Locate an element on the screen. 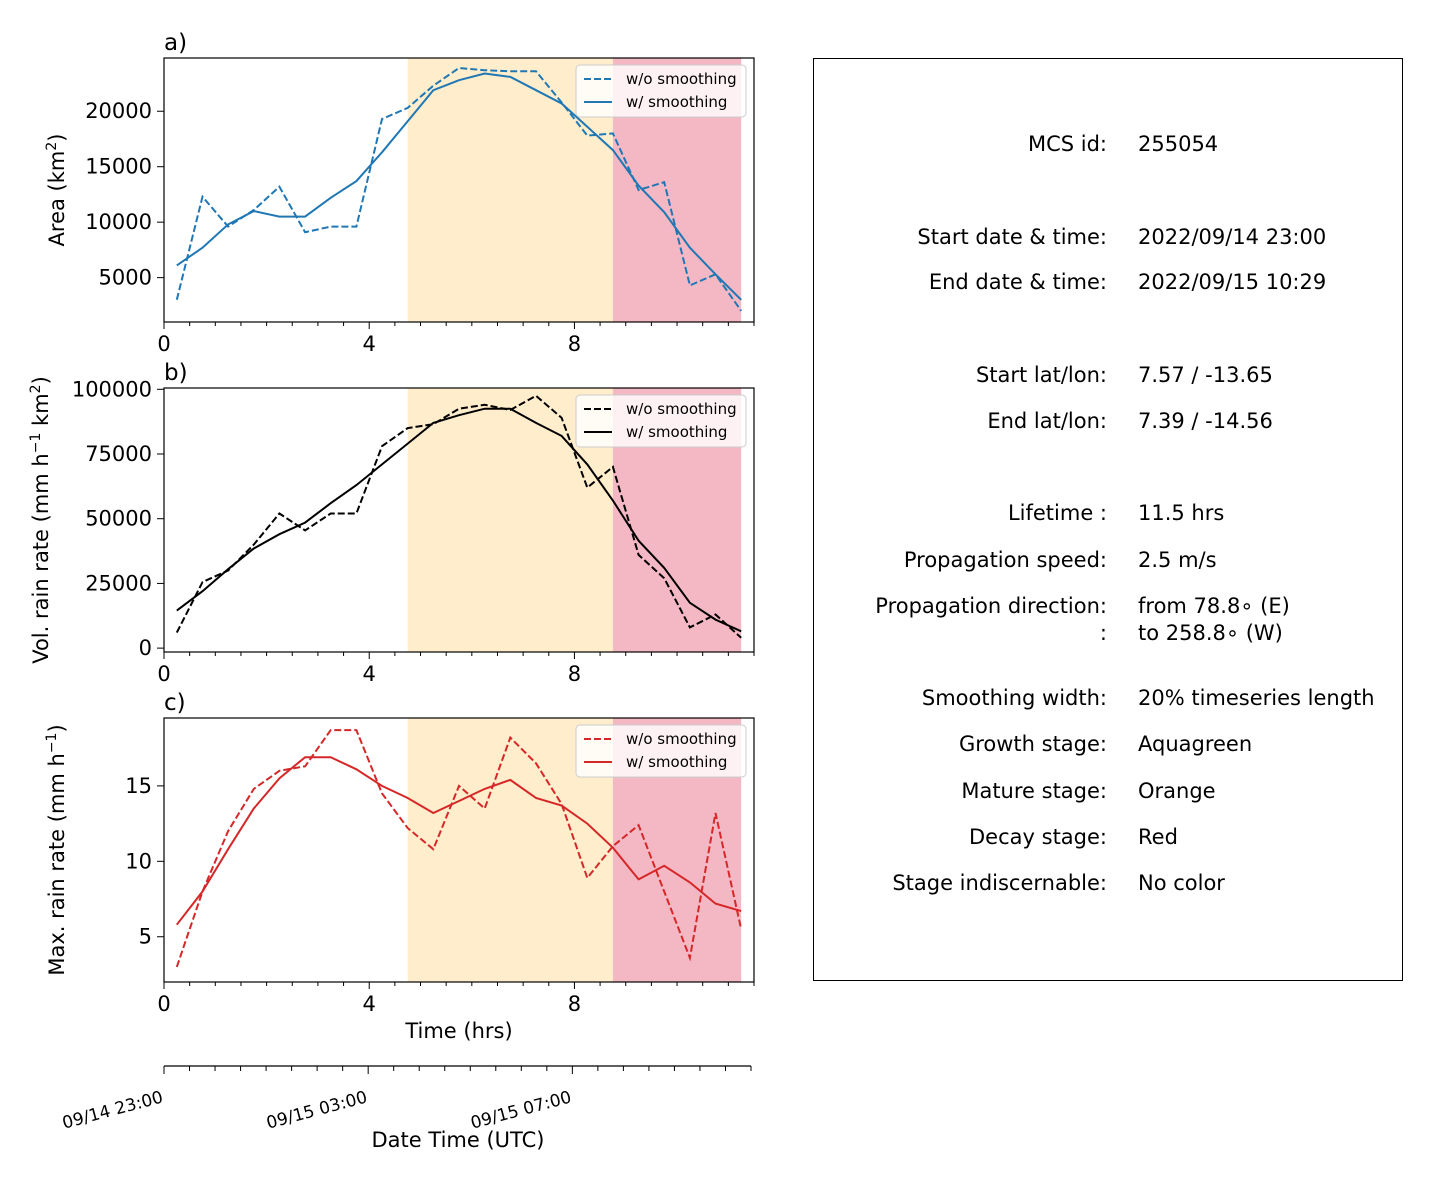 The height and width of the screenshot is (1181, 1433). info-label: Propagation speed: is located at coordinates (1005, 560).